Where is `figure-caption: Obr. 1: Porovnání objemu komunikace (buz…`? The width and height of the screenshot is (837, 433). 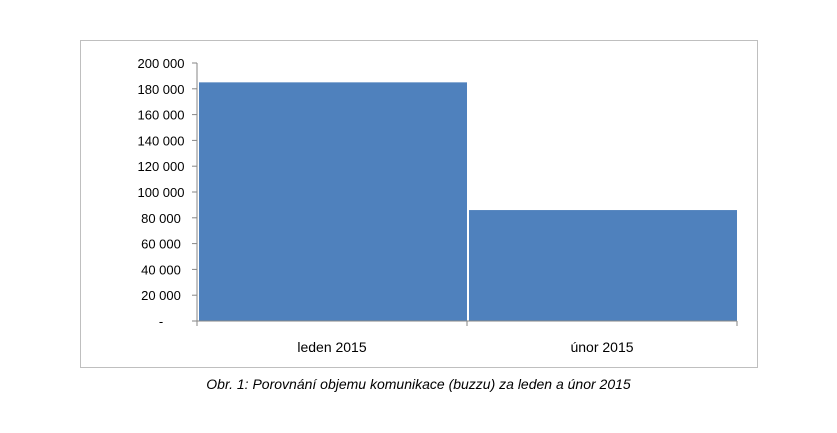
figure-caption: Obr. 1: Porovnání objemu komunikace (buz… is located at coordinates (418, 384).